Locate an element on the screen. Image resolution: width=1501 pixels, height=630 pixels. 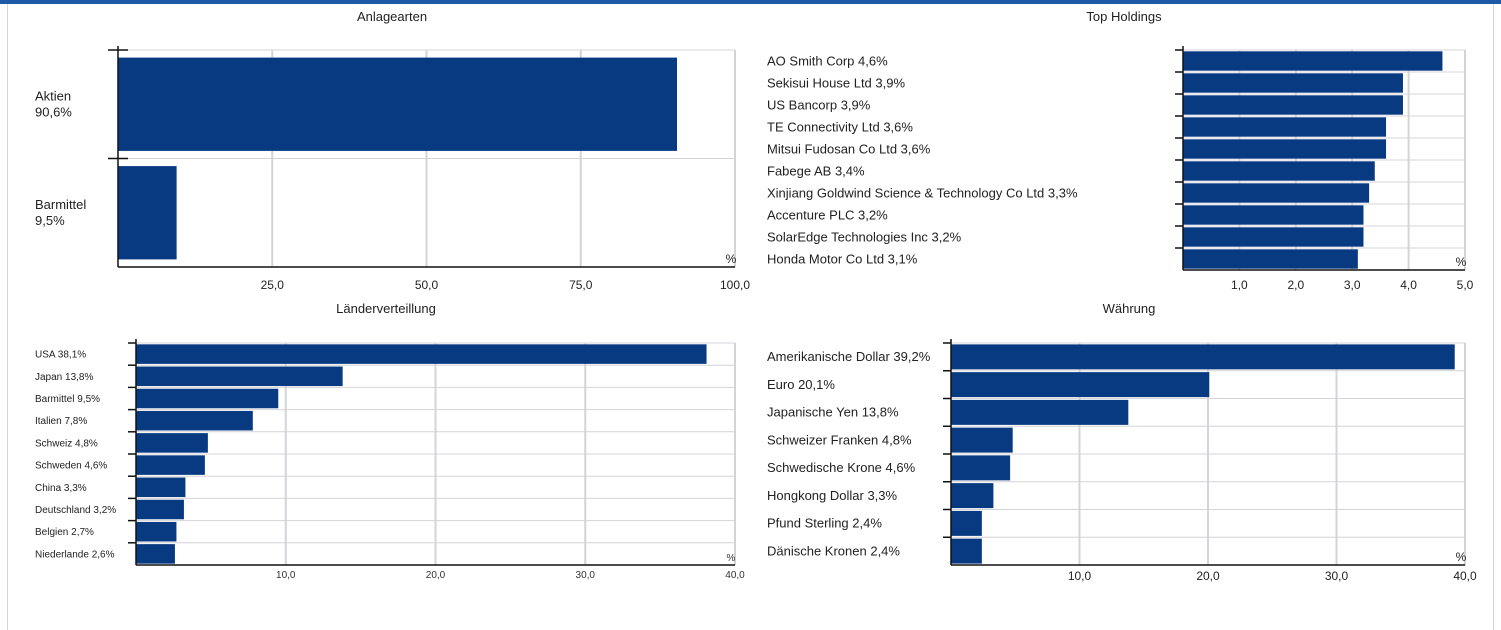
category-label: Sekisui House Ltd 3,9% is located at coordinates (836, 83).